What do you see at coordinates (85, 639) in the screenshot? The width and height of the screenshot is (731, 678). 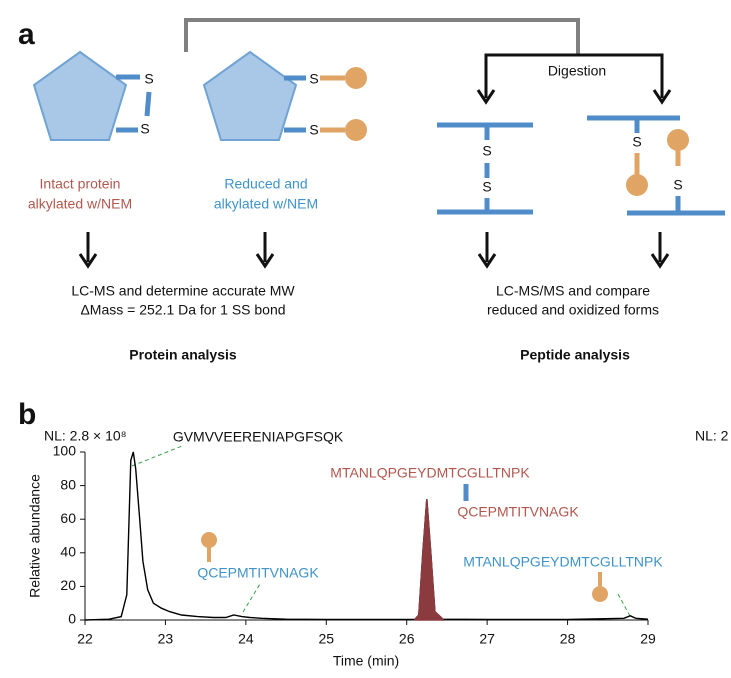 I see `x-tick-label: 22` at bounding box center [85, 639].